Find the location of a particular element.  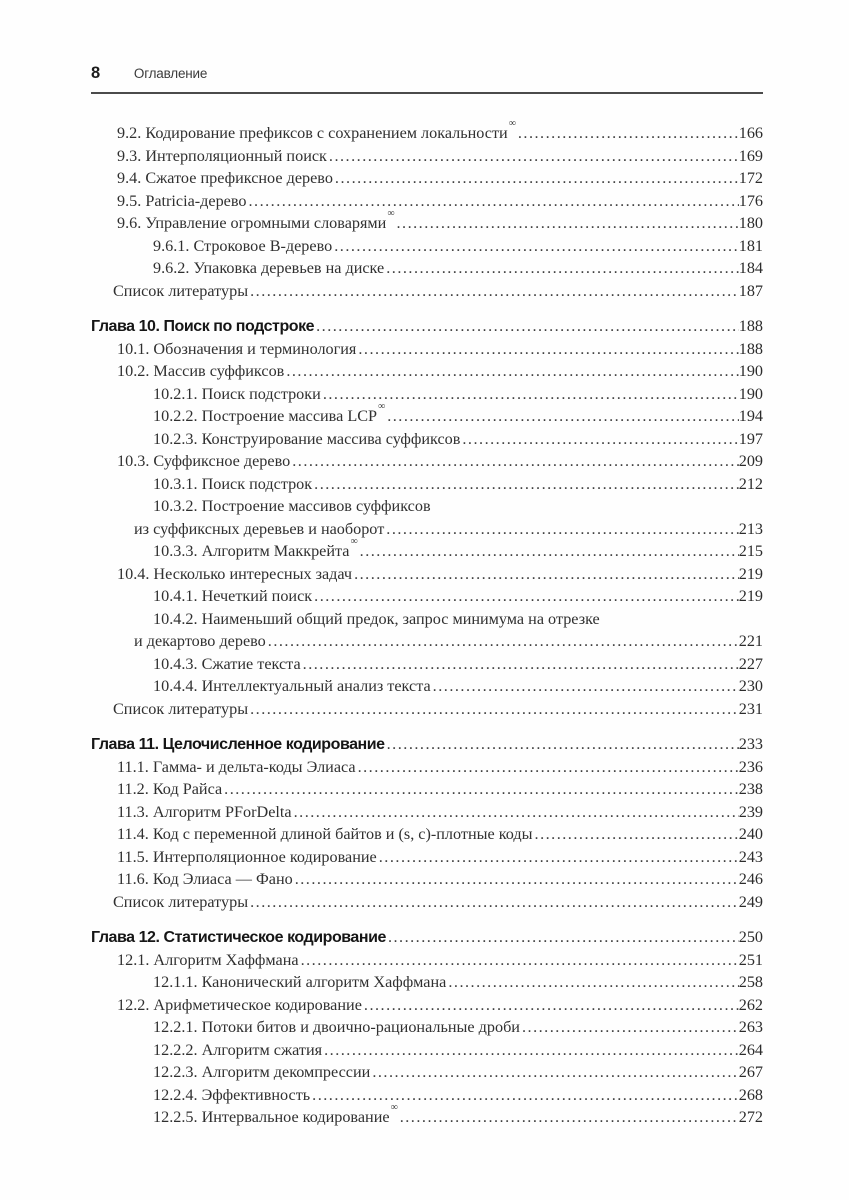

toc-entry-title: 12.1. Алгоритм Хаффмана is located at coordinates (208, 959).